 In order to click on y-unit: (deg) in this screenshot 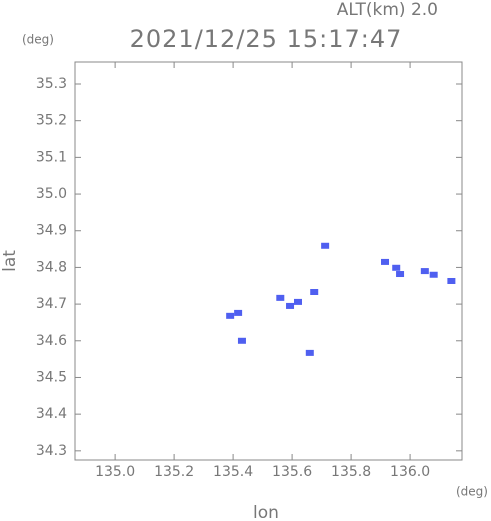, I will do `click(38, 40)`.